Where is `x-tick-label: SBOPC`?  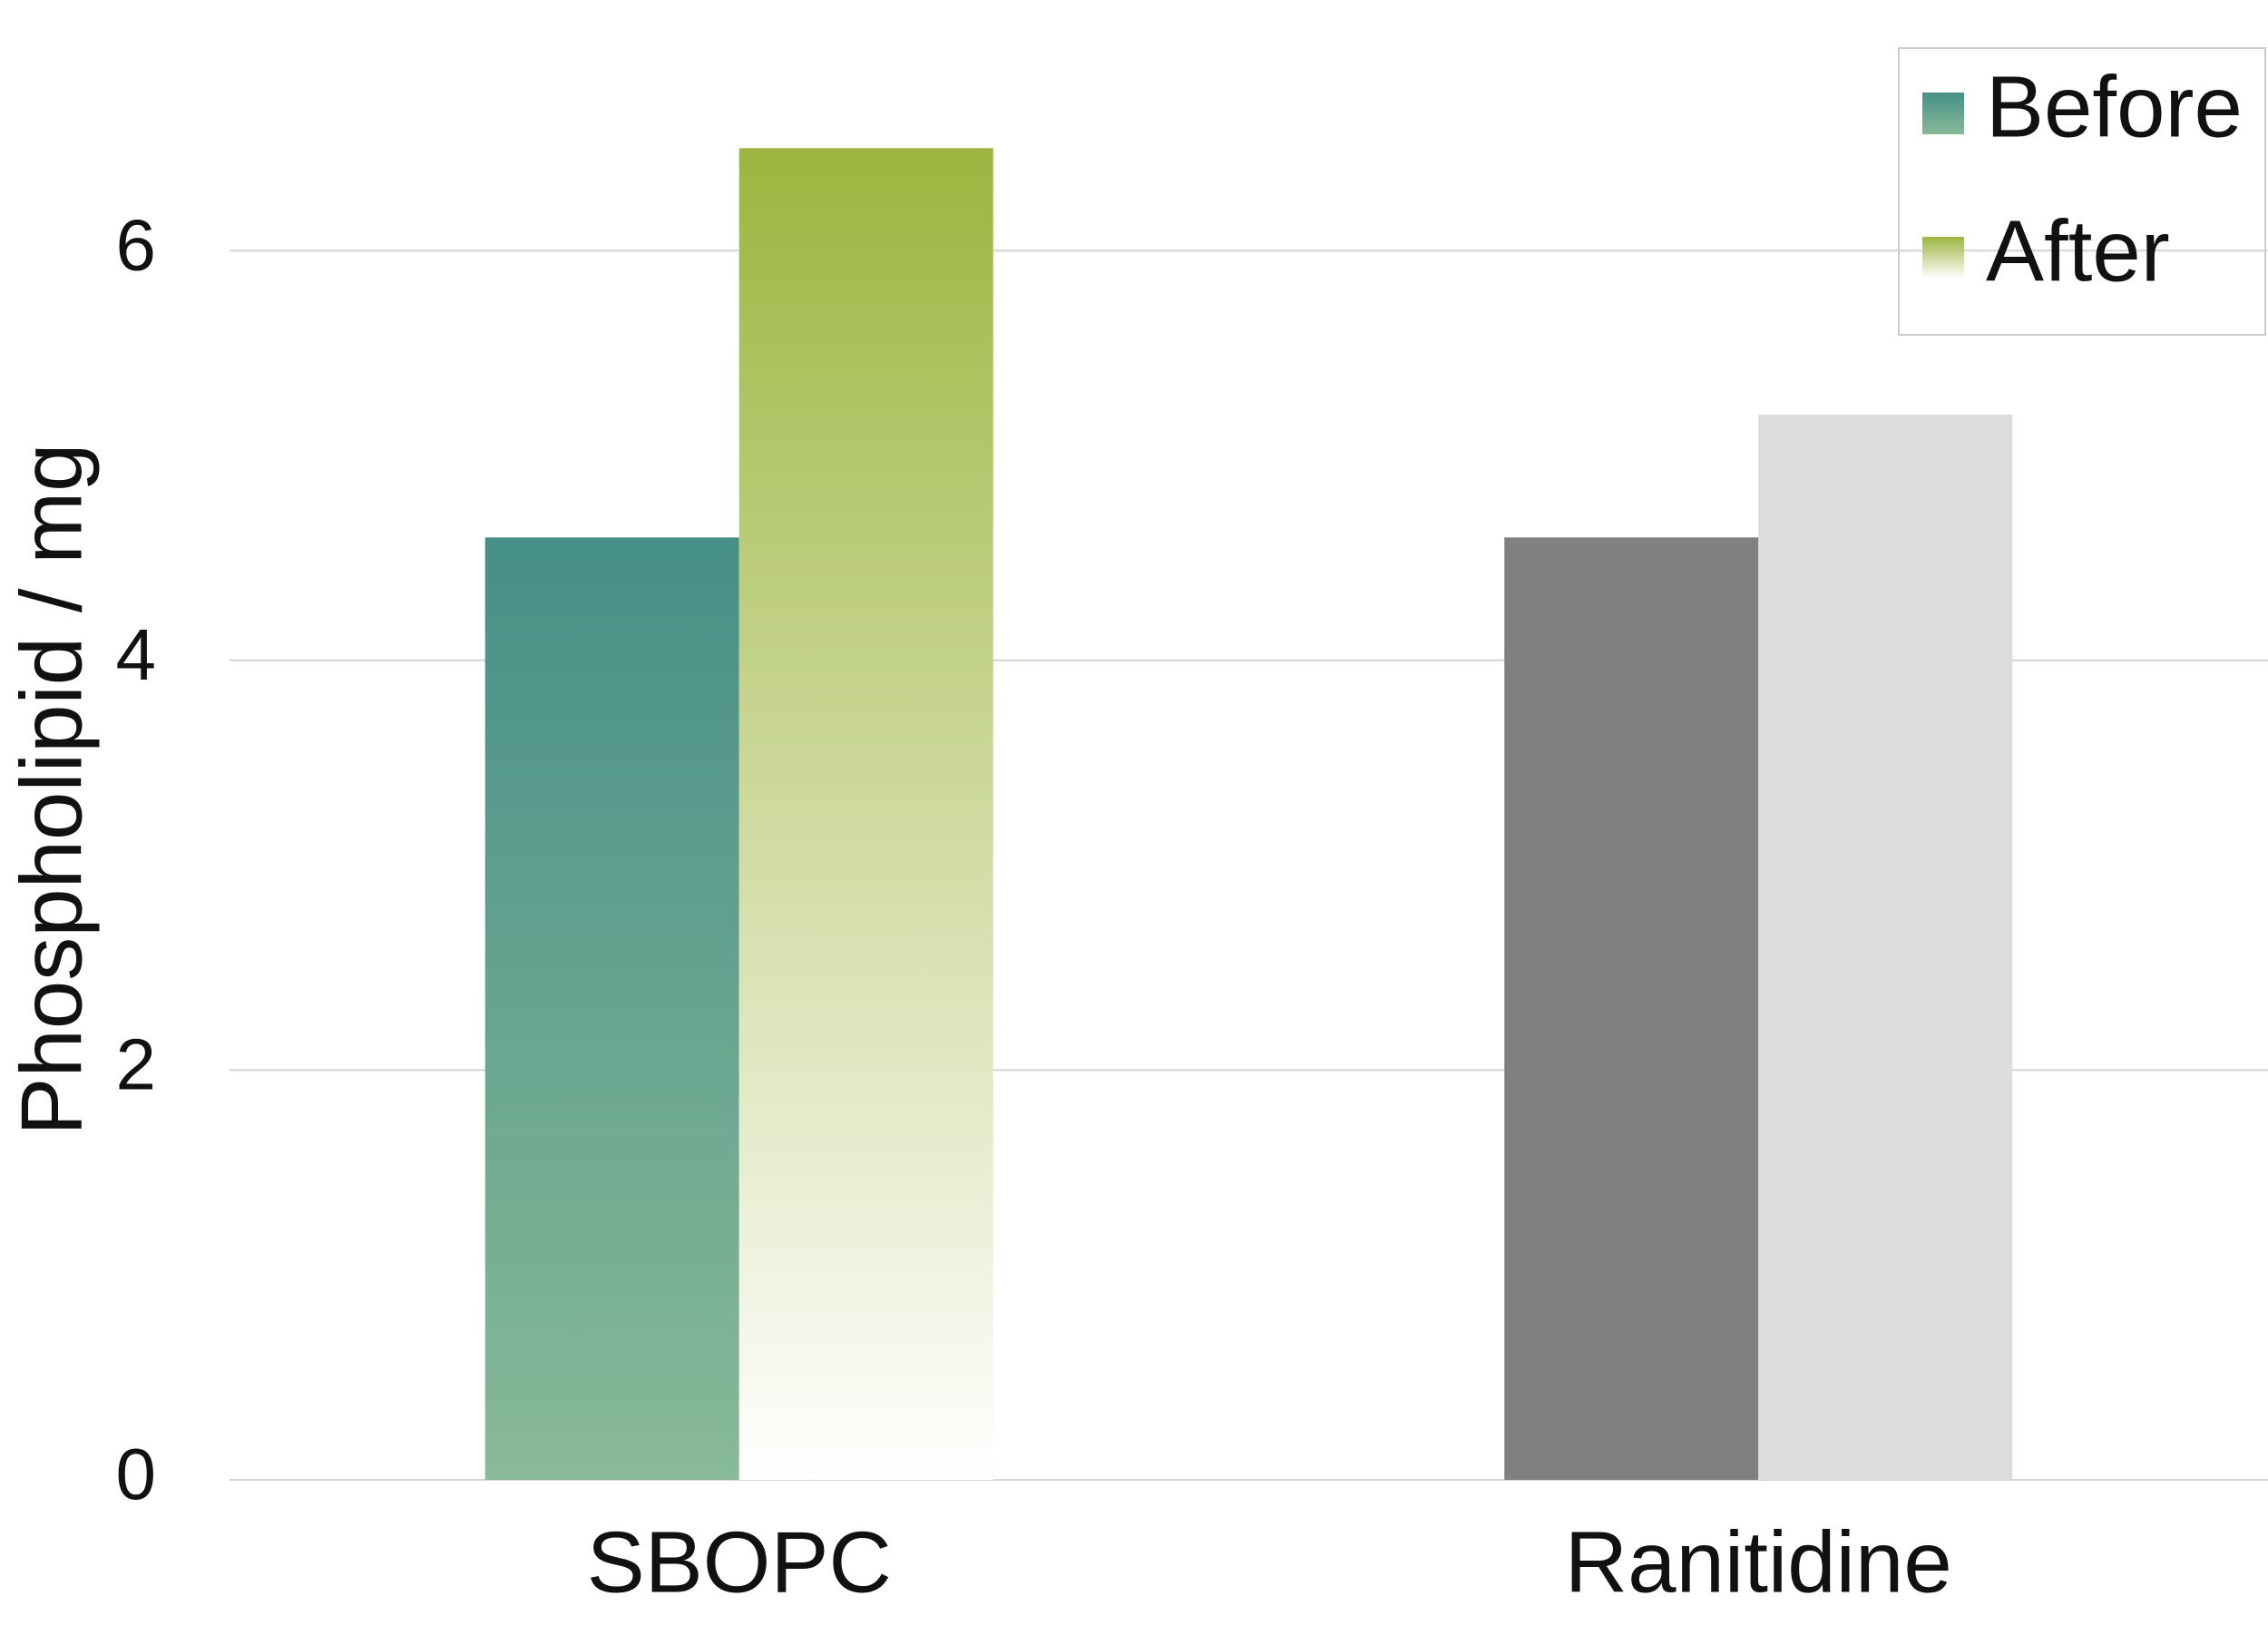 x-tick-label: SBOPC is located at coordinates (739, 1562).